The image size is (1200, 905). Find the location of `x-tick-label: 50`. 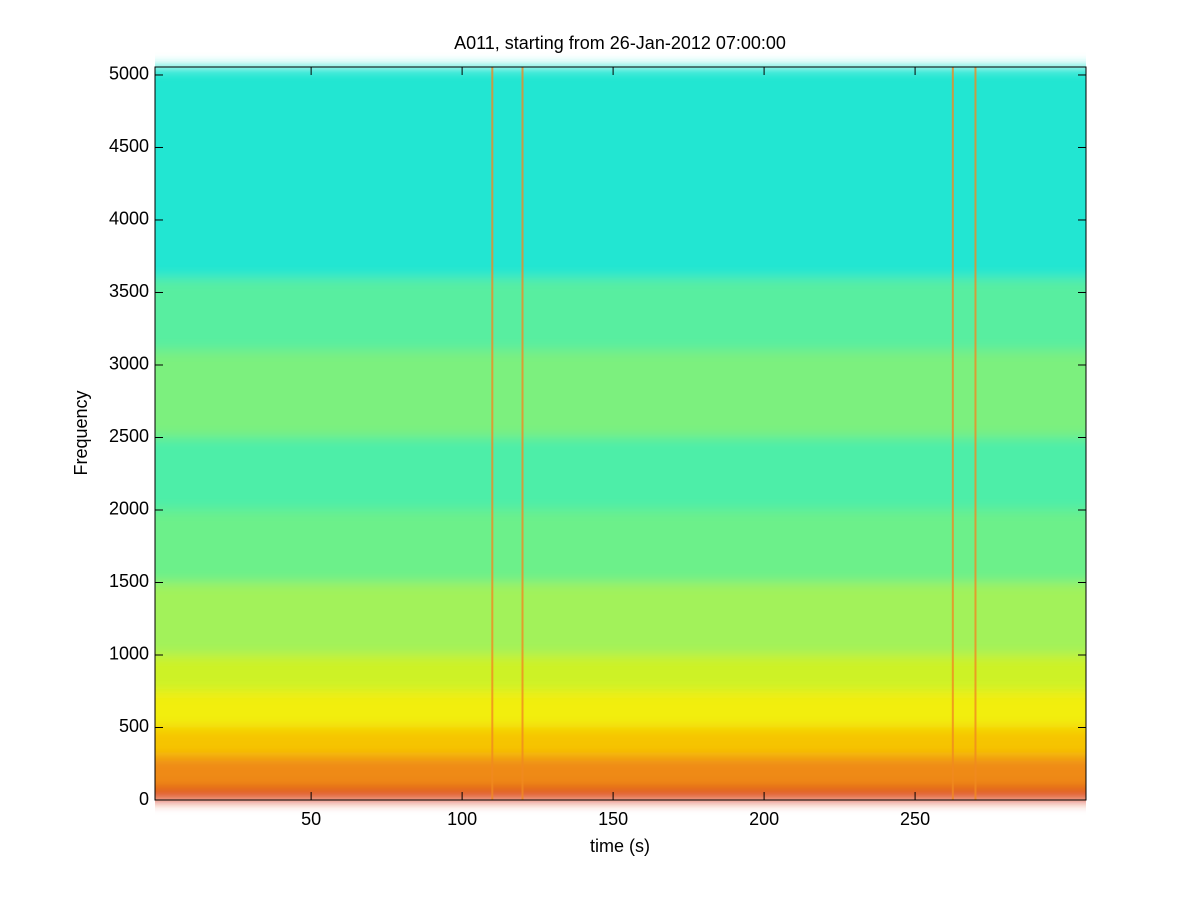

x-tick-label: 50 is located at coordinates (311, 819).